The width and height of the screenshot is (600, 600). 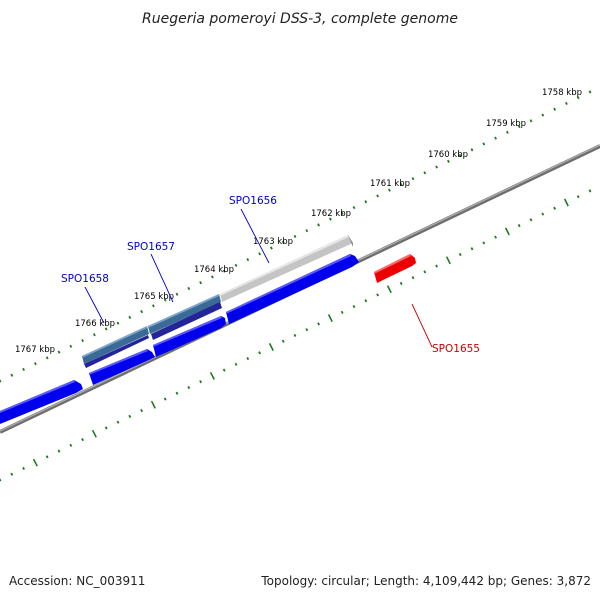 What do you see at coordinates (395, 268) in the screenshot?
I see `cds-arrow-highlighted` at bounding box center [395, 268].